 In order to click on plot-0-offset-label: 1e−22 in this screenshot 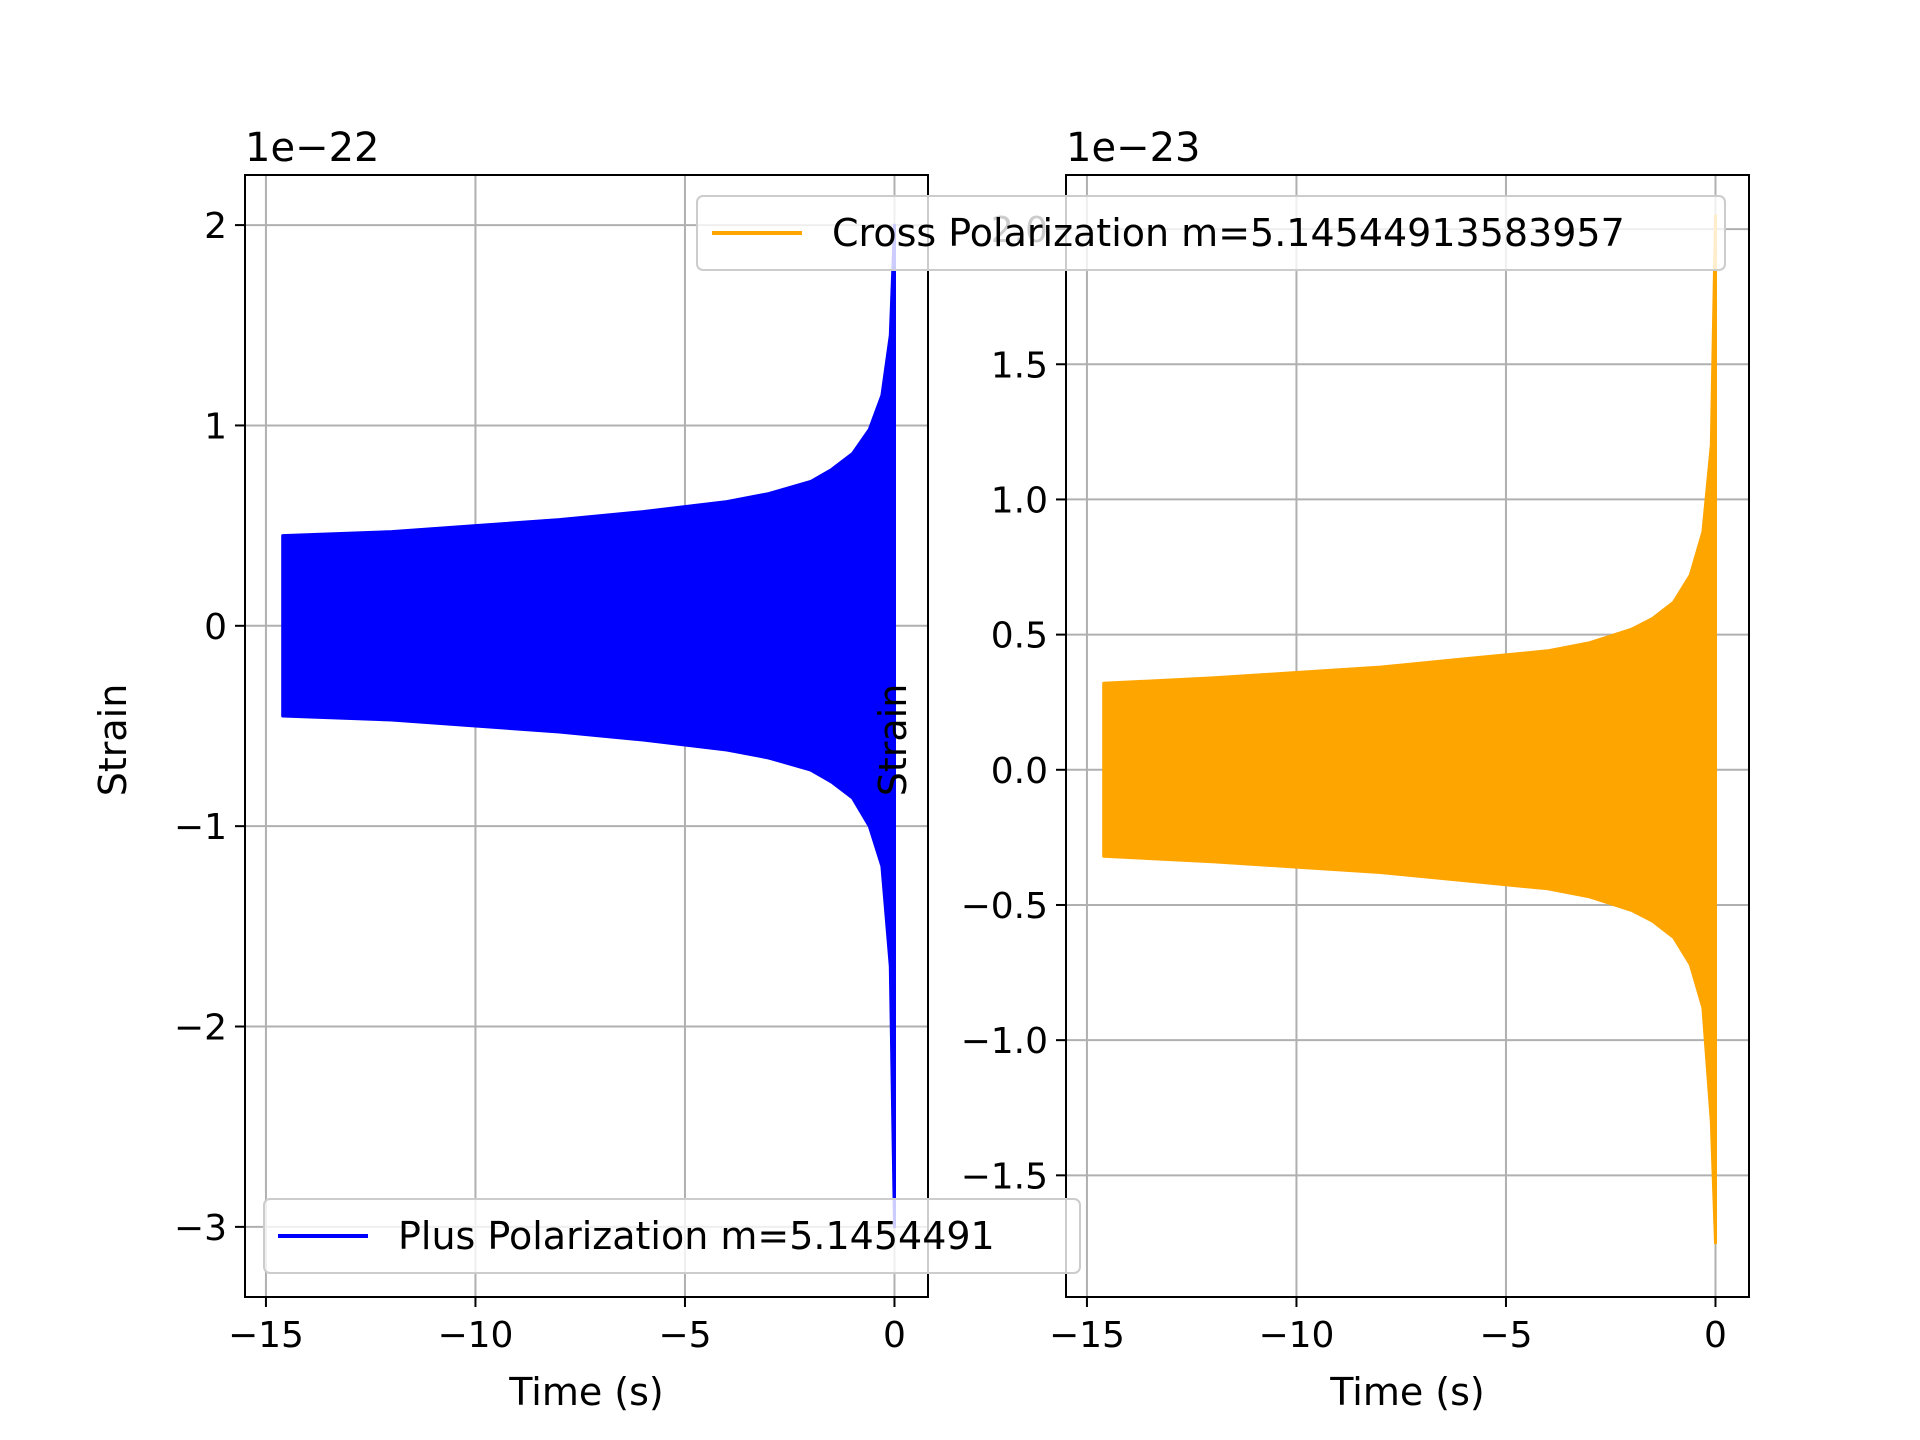, I will do `click(312, 148)`.